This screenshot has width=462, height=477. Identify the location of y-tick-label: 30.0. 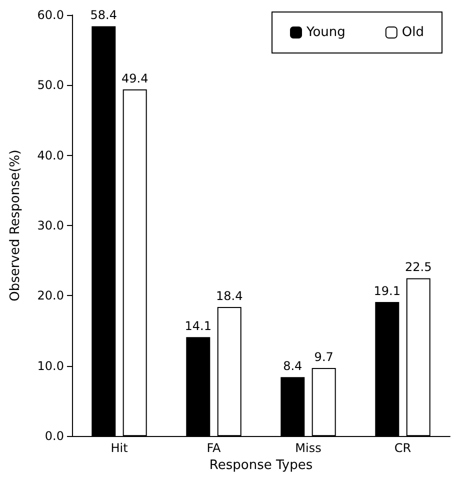
(50, 225).